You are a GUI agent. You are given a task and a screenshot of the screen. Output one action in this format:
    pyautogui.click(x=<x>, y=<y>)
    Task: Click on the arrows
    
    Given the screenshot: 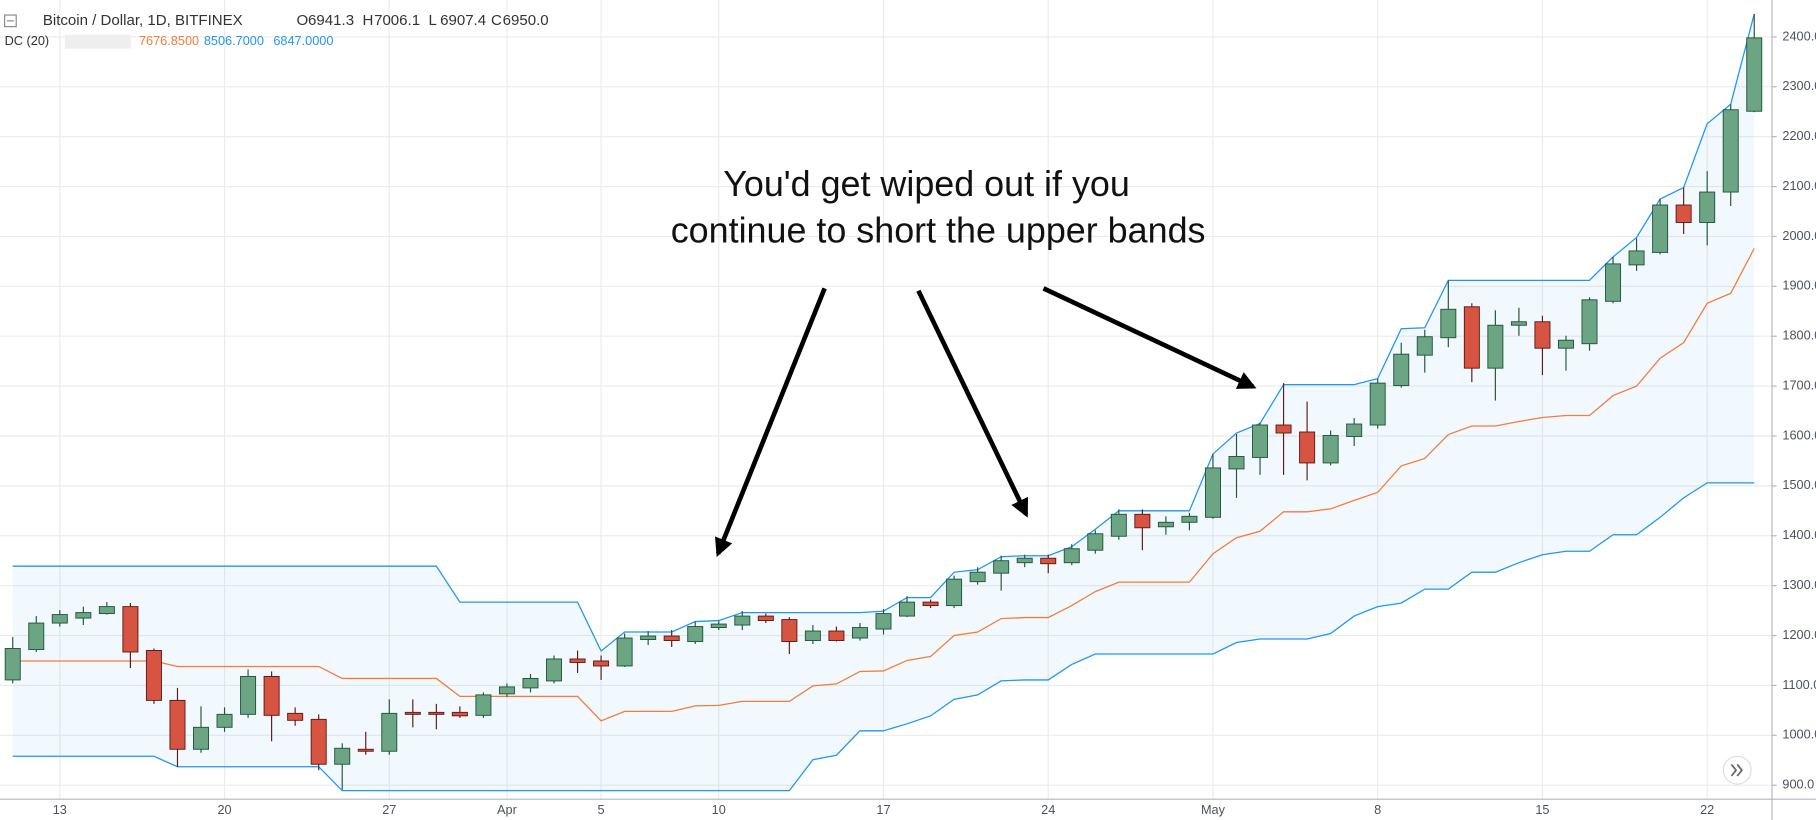 What is the action you would take?
    pyautogui.click(x=985, y=422)
    